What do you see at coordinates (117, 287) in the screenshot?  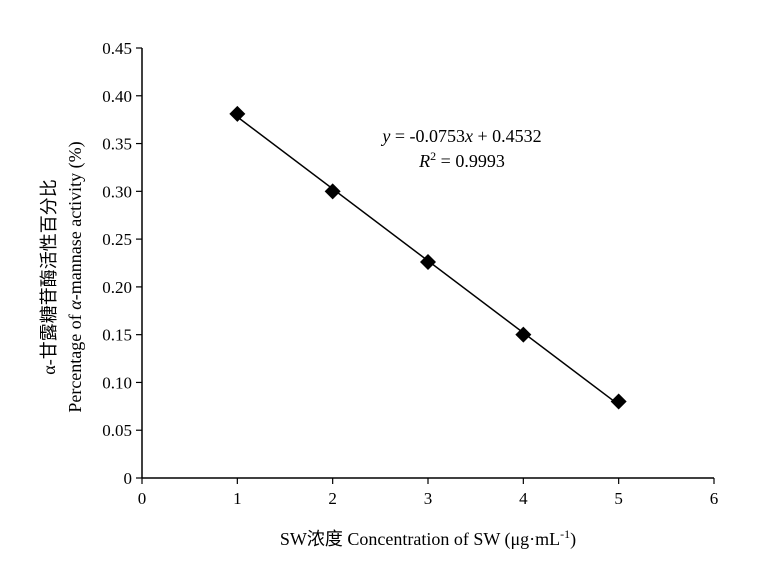 I see `y-tick-label: 0.20` at bounding box center [117, 287].